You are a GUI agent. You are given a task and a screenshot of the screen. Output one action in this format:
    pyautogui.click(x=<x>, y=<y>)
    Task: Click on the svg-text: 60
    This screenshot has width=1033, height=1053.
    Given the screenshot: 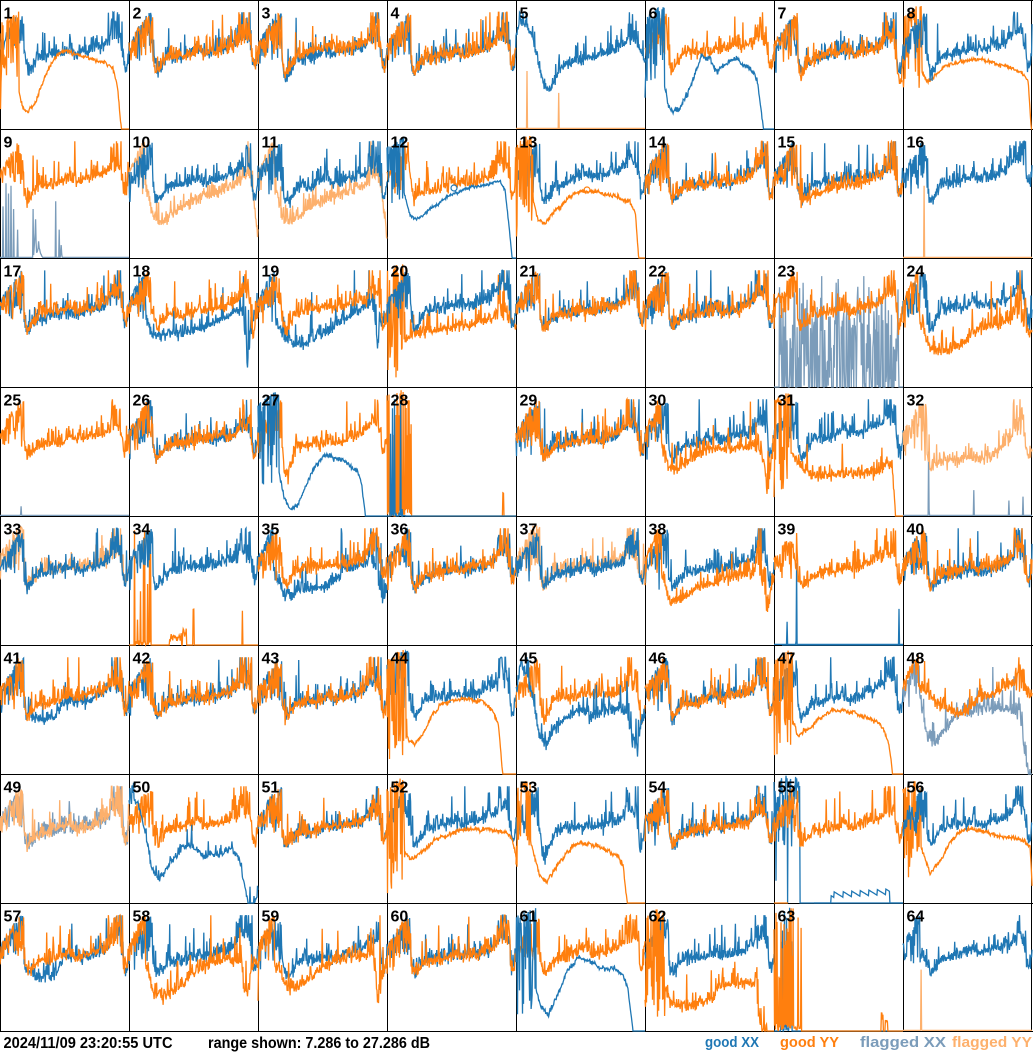 What is the action you would take?
    pyautogui.click(x=400, y=917)
    